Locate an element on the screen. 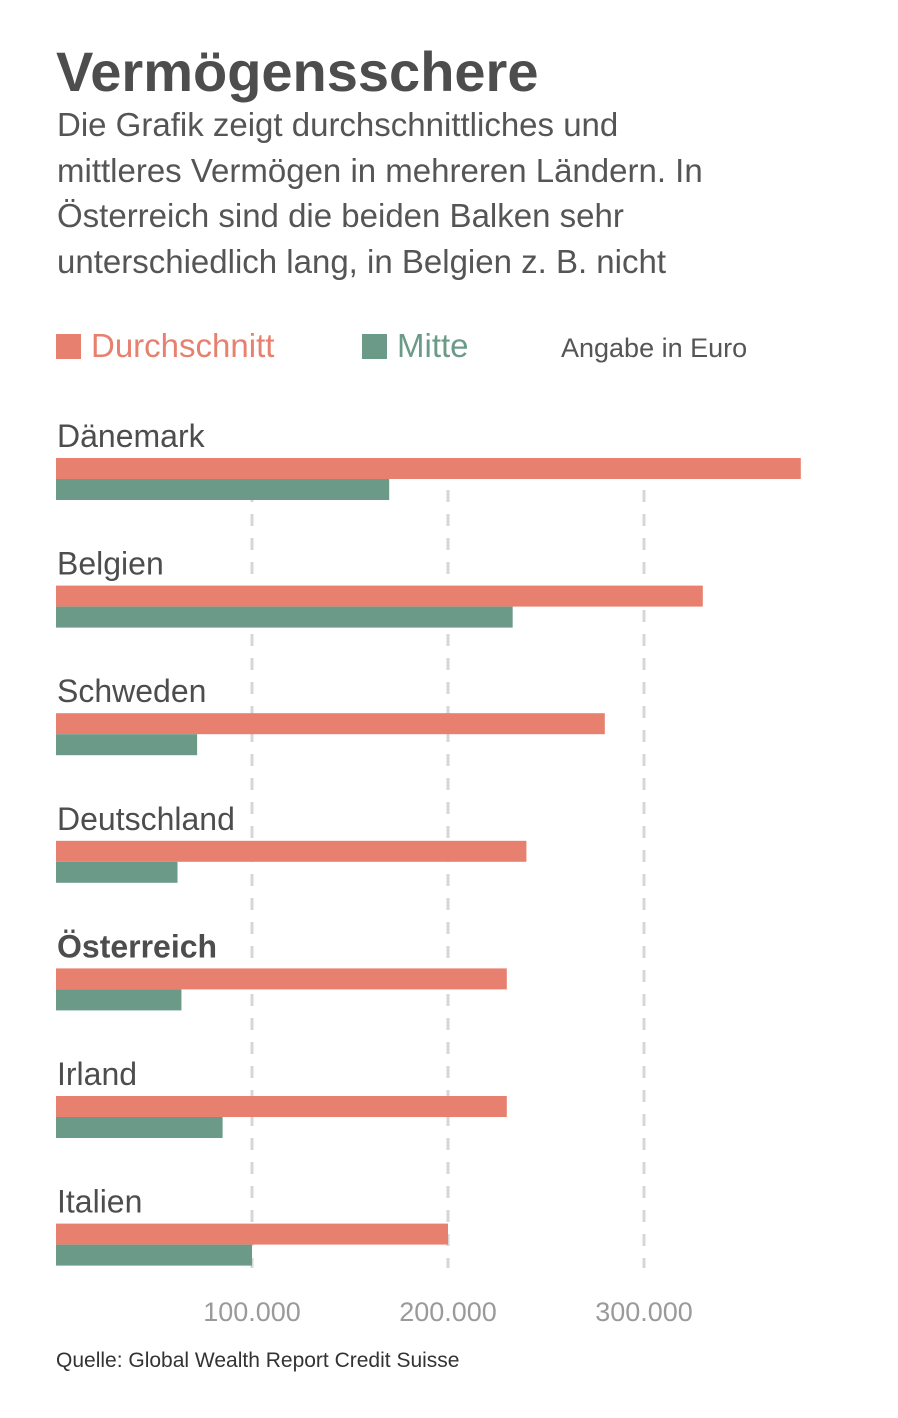 The image size is (898, 1418). category-label: Belgien is located at coordinates (110, 564).